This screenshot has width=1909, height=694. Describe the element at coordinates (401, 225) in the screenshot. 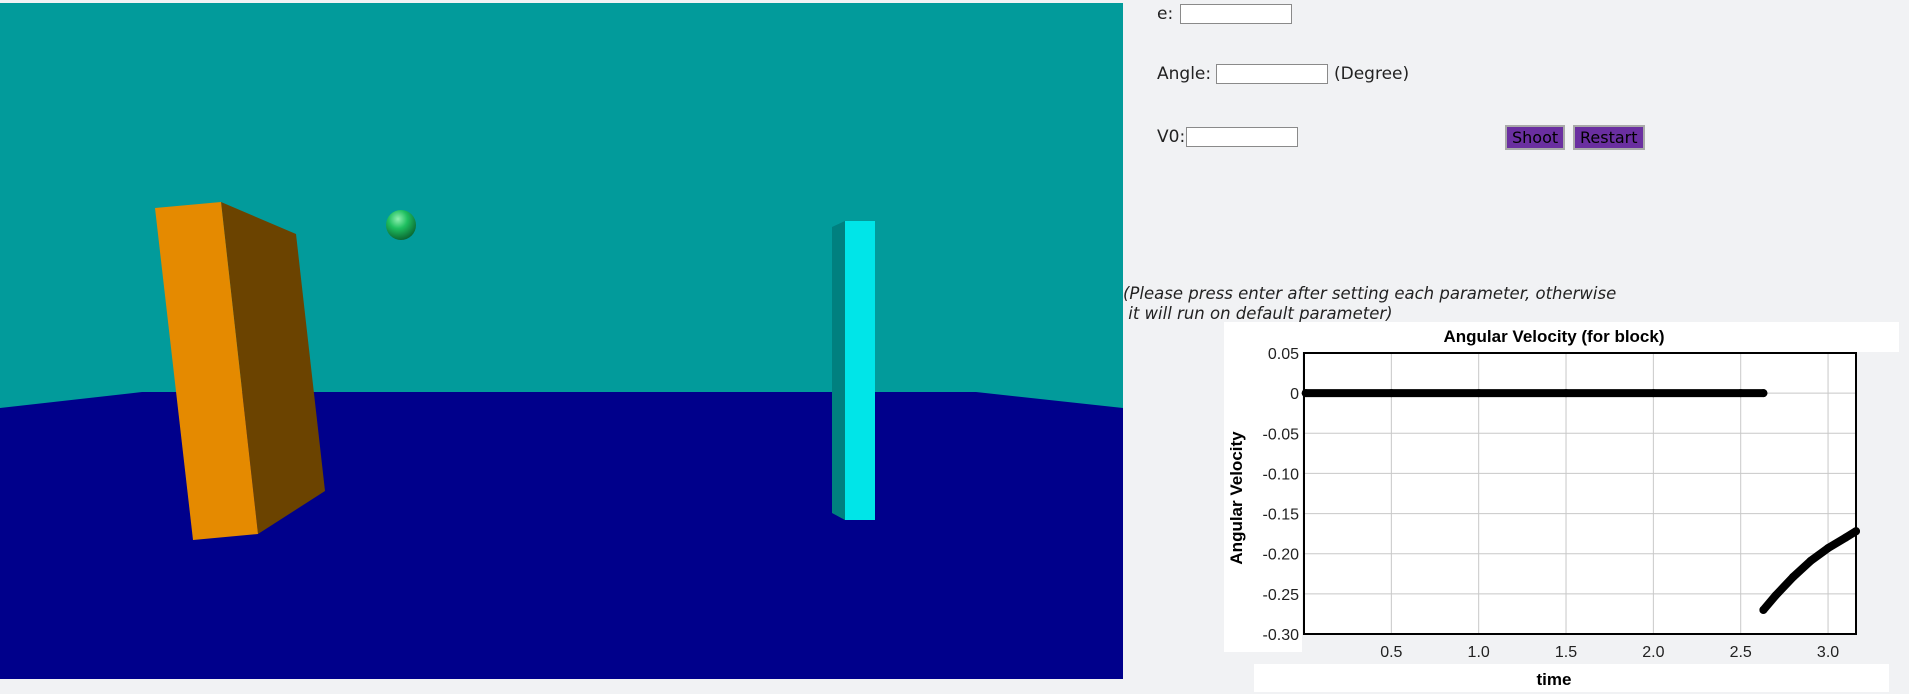

I see `projectile-ball` at that location.